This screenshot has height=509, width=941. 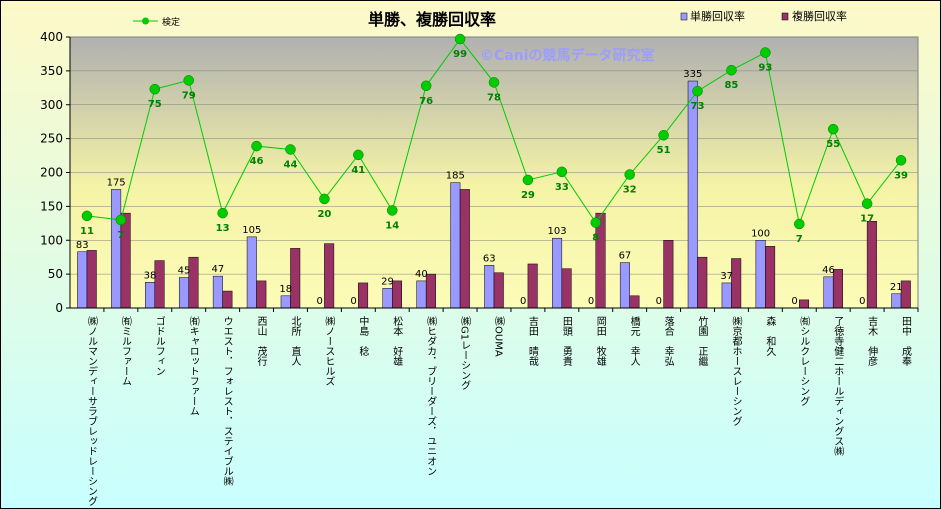 I want to click on y-tick-label: 400, so click(x=51, y=37).